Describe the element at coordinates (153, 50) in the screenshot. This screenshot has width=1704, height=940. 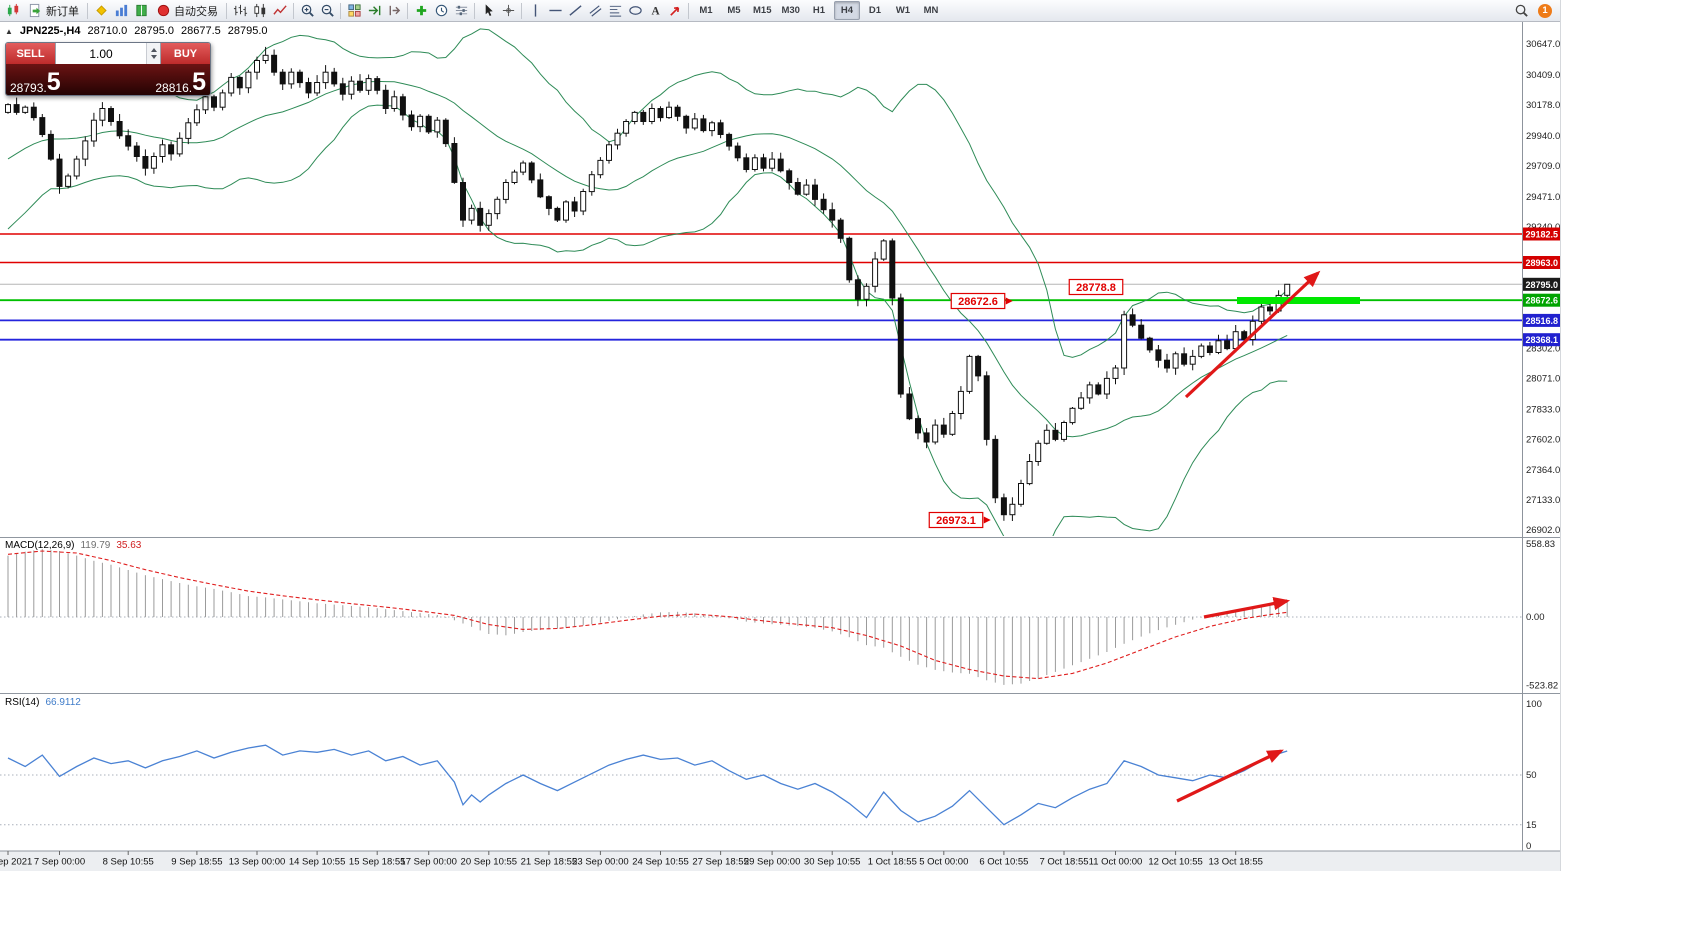
I see `spin-up-icon` at that location.